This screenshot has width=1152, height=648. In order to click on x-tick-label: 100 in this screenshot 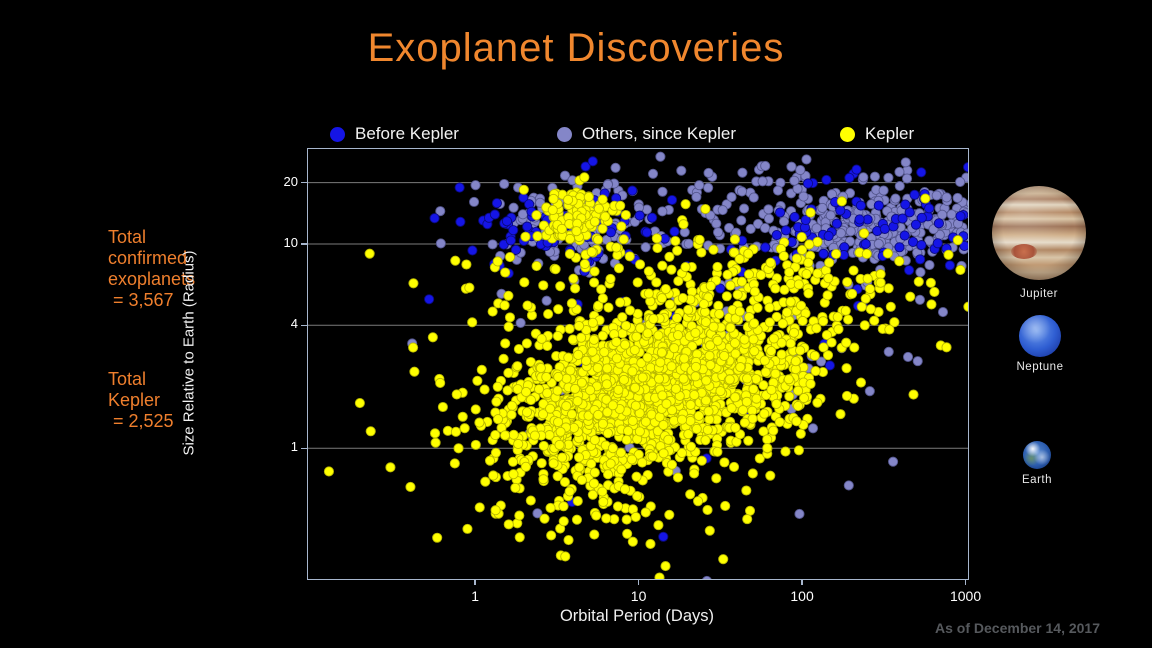, I will do `click(802, 596)`.